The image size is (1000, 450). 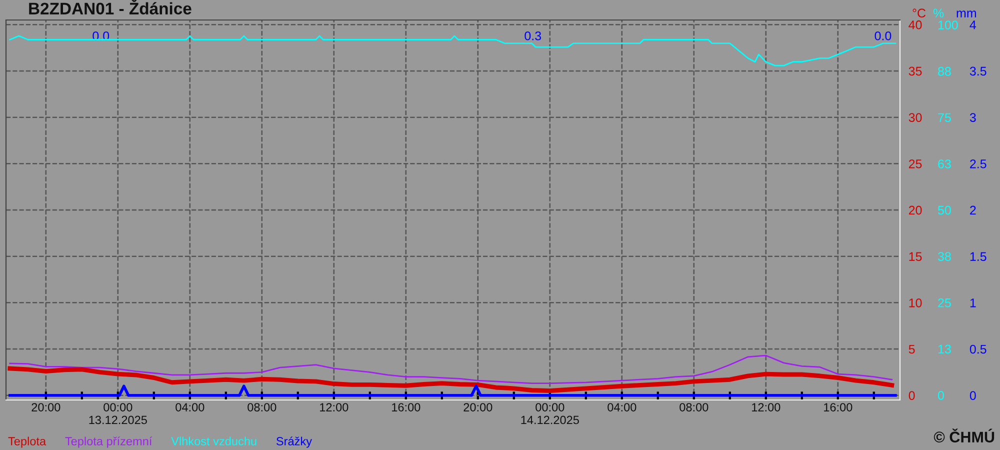 What do you see at coordinates (883, 35) in the screenshot?
I see `annotation: 0.0` at bounding box center [883, 35].